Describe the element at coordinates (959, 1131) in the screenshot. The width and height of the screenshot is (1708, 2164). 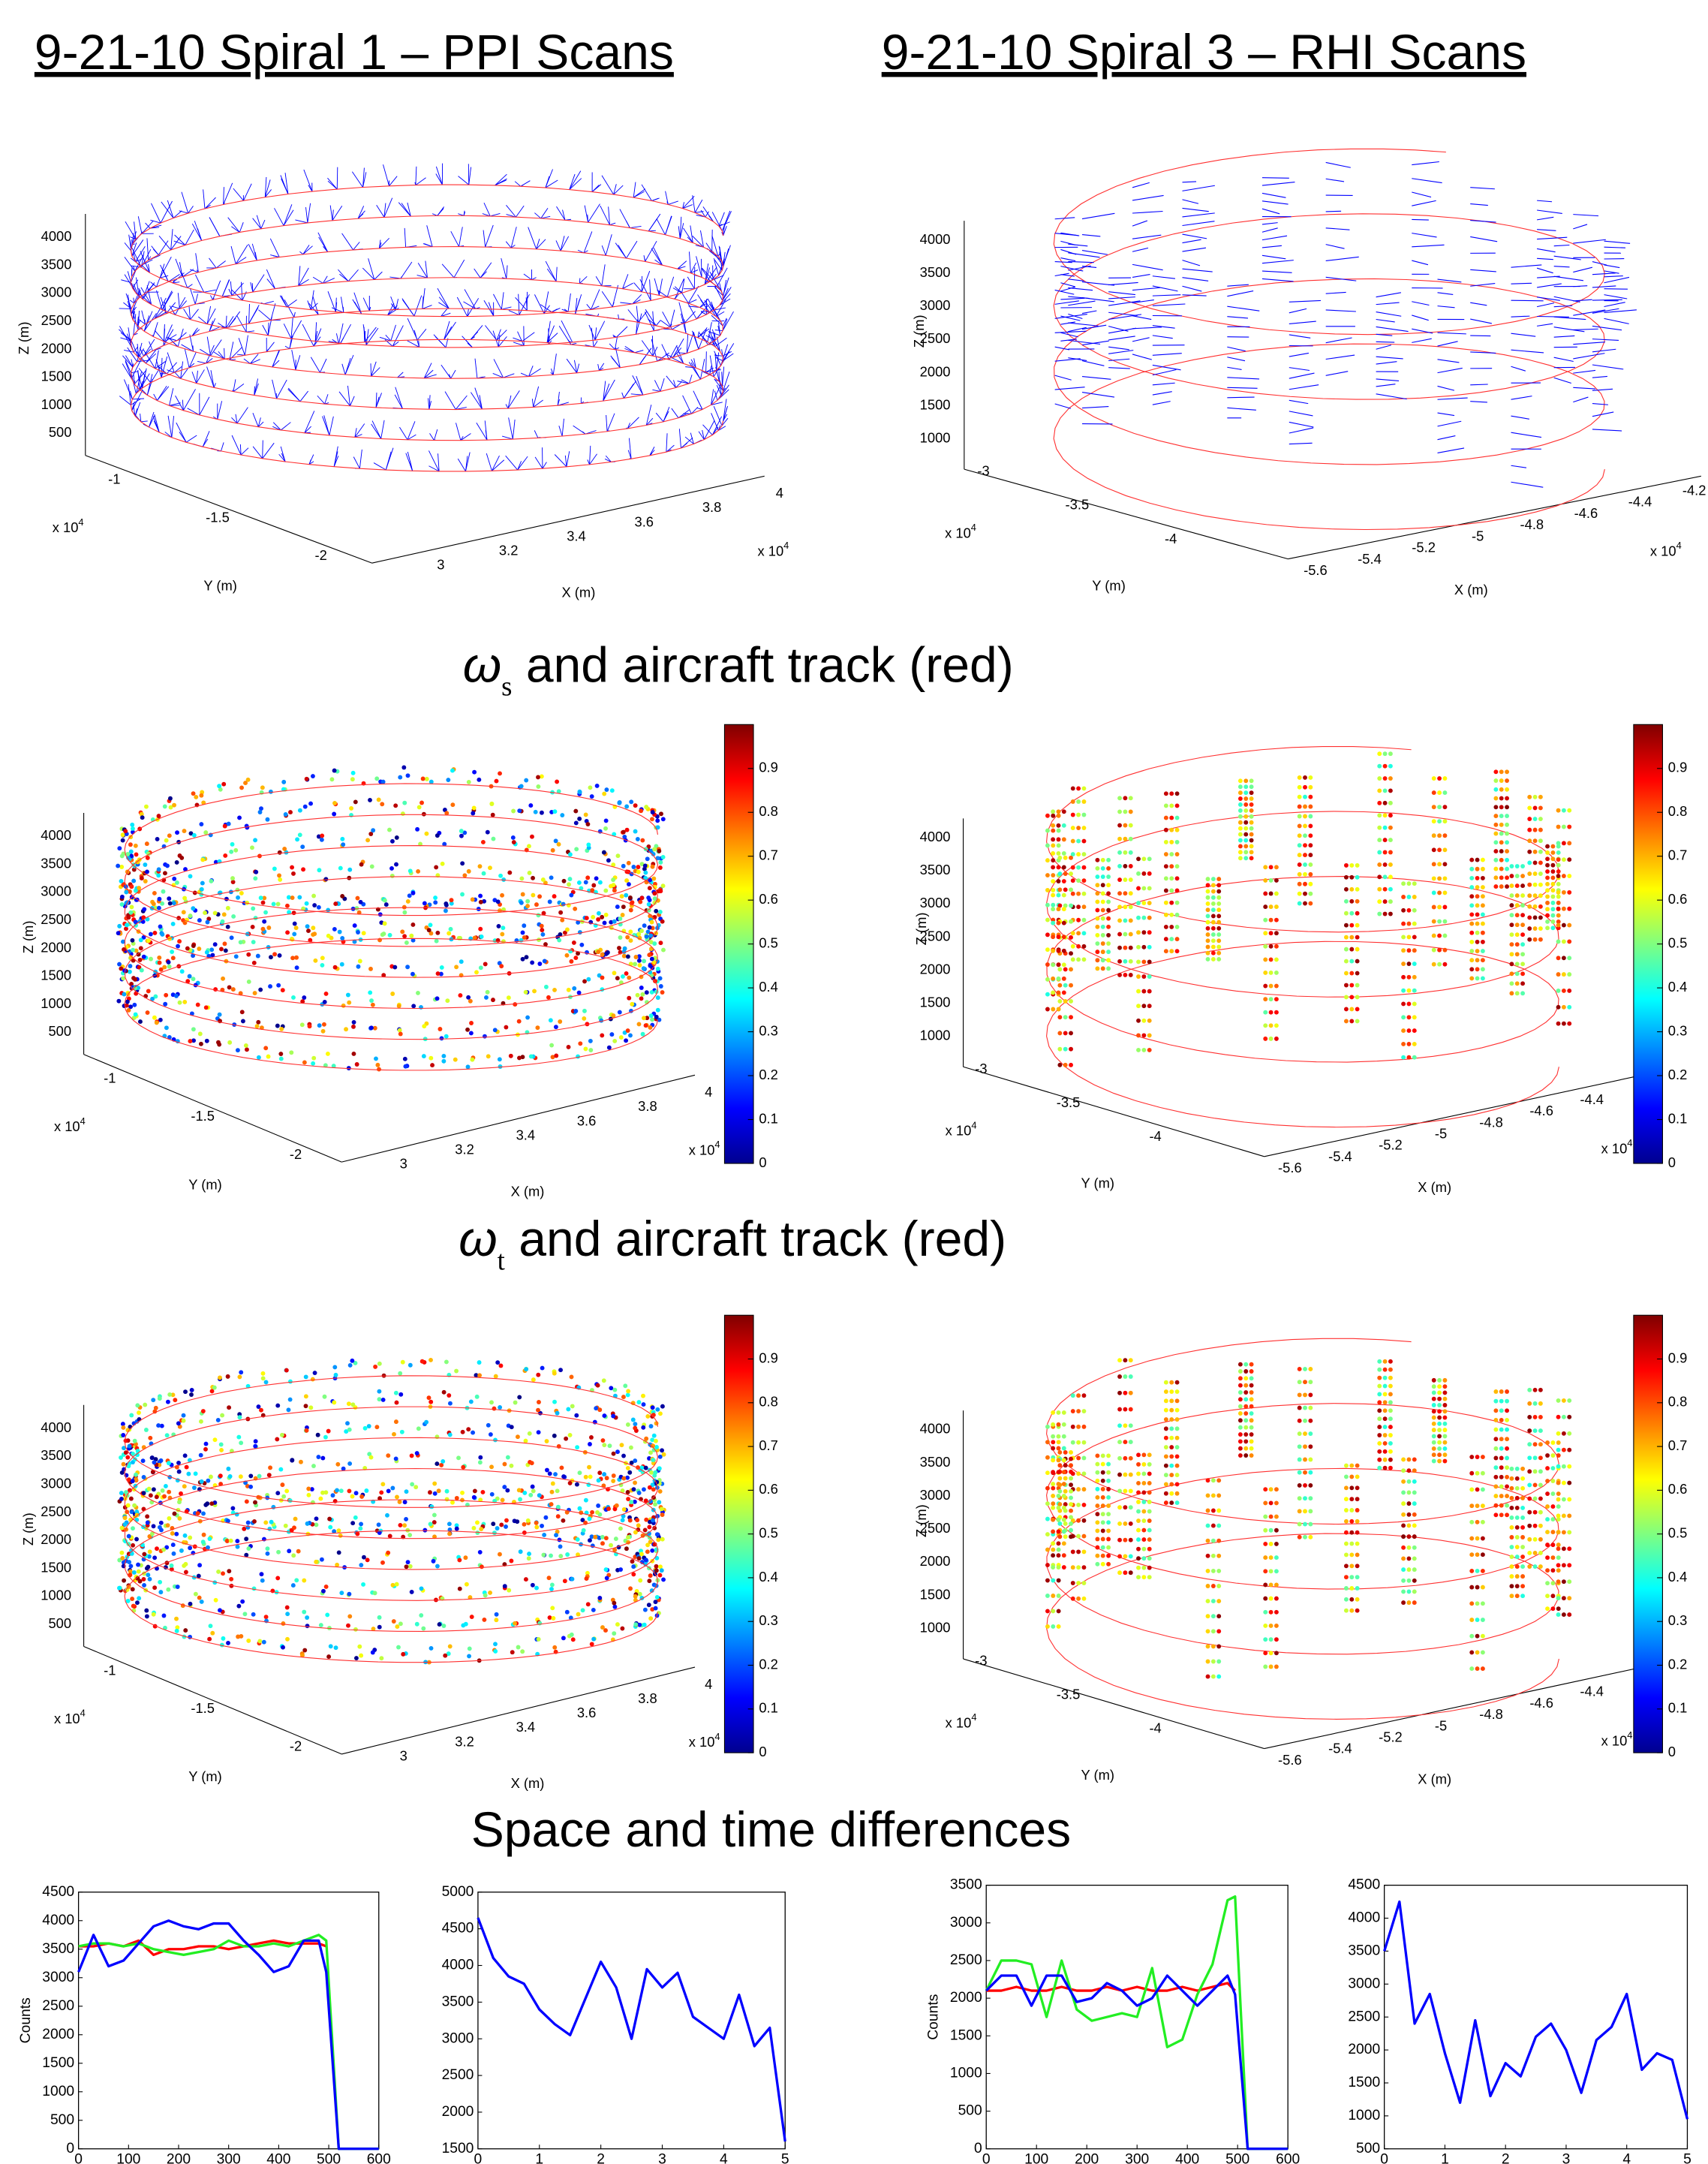
I see `exponent-base: x 10` at that location.